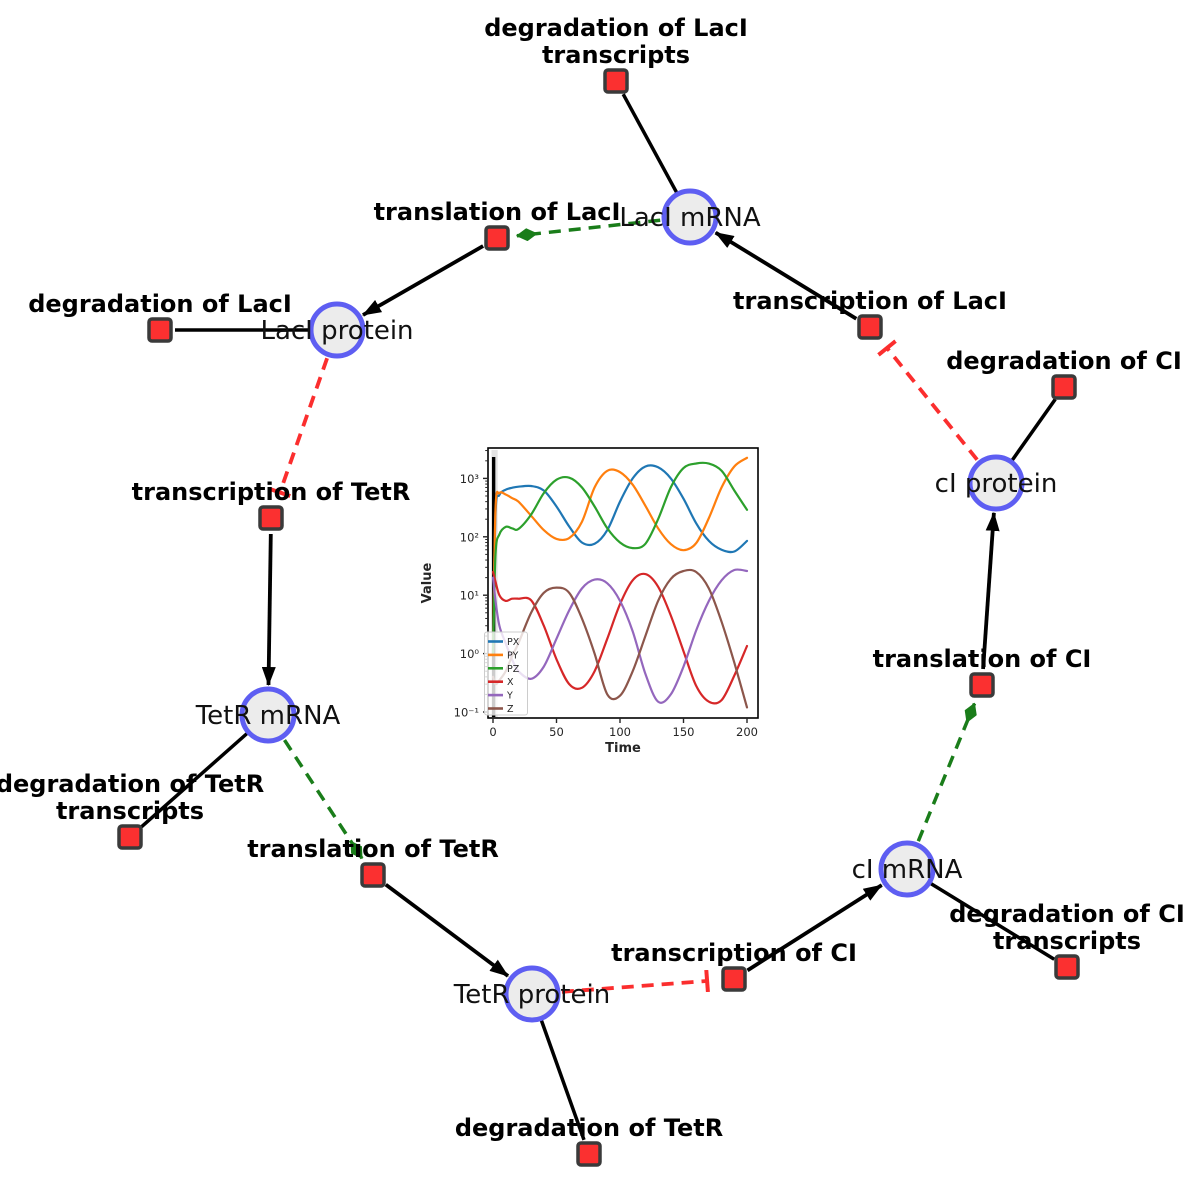 This screenshot has height=1200, width=1189. What do you see at coordinates (506, 673) in the screenshot?
I see `chart-legend-box` at bounding box center [506, 673].